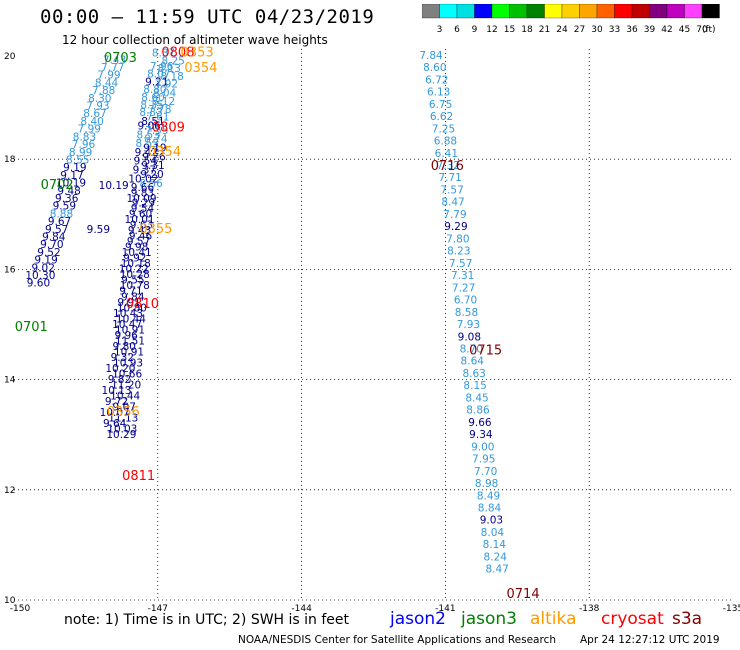  What do you see at coordinates (475, 30) in the screenshot?
I see `colorbar-tick-label: 9` at bounding box center [475, 30].